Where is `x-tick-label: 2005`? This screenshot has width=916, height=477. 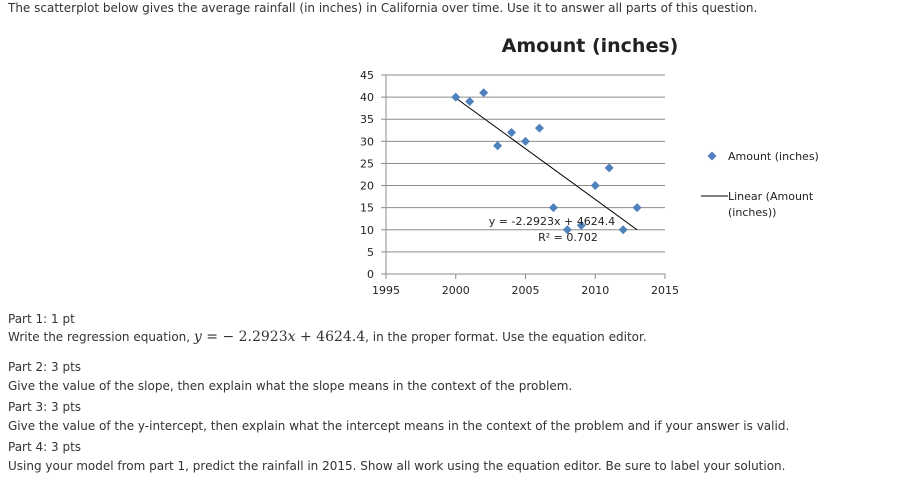 x-tick-label: 2005 is located at coordinates (526, 290).